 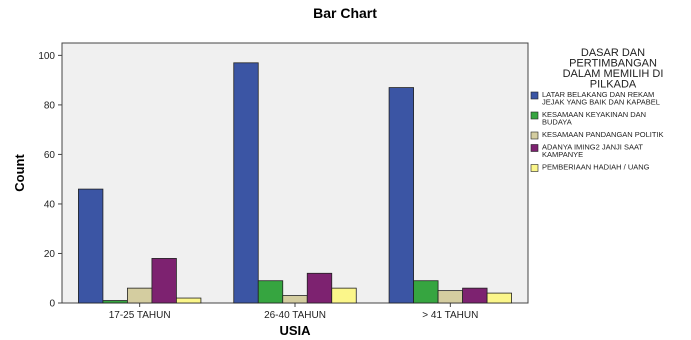 What do you see at coordinates (594, 114) in the screenshot?
I see `legend-label: KESAMAAN KEYAKINAN DAN` at bounding box center [594, 114].